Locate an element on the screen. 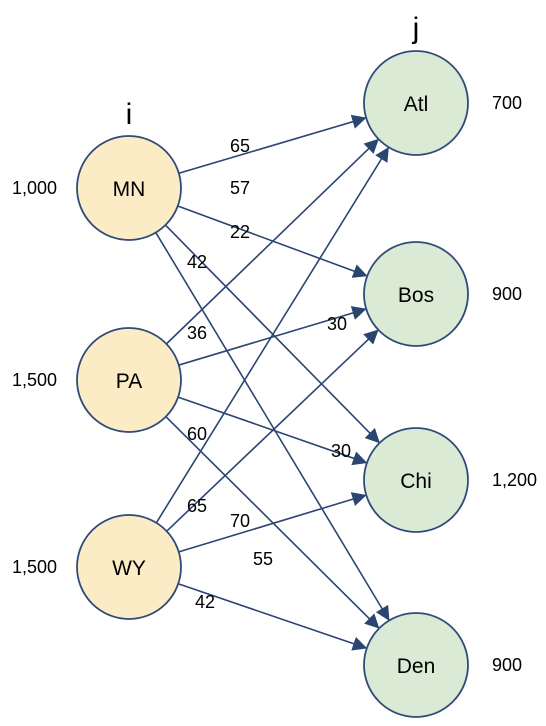 Image resolution: width=546 pixels, height=726 pixels. edge-mn-atl is located at coordinates (272, 144).